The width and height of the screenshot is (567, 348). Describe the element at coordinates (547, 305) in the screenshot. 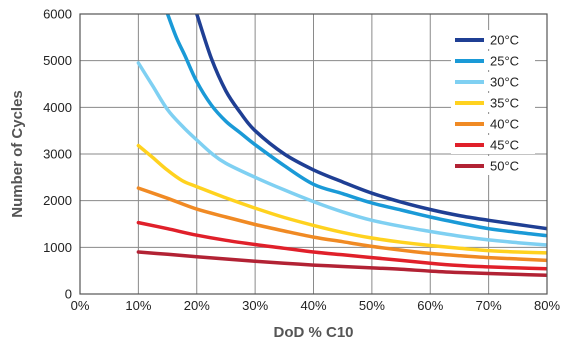

I see `x-tick-label: 80%` at that location.